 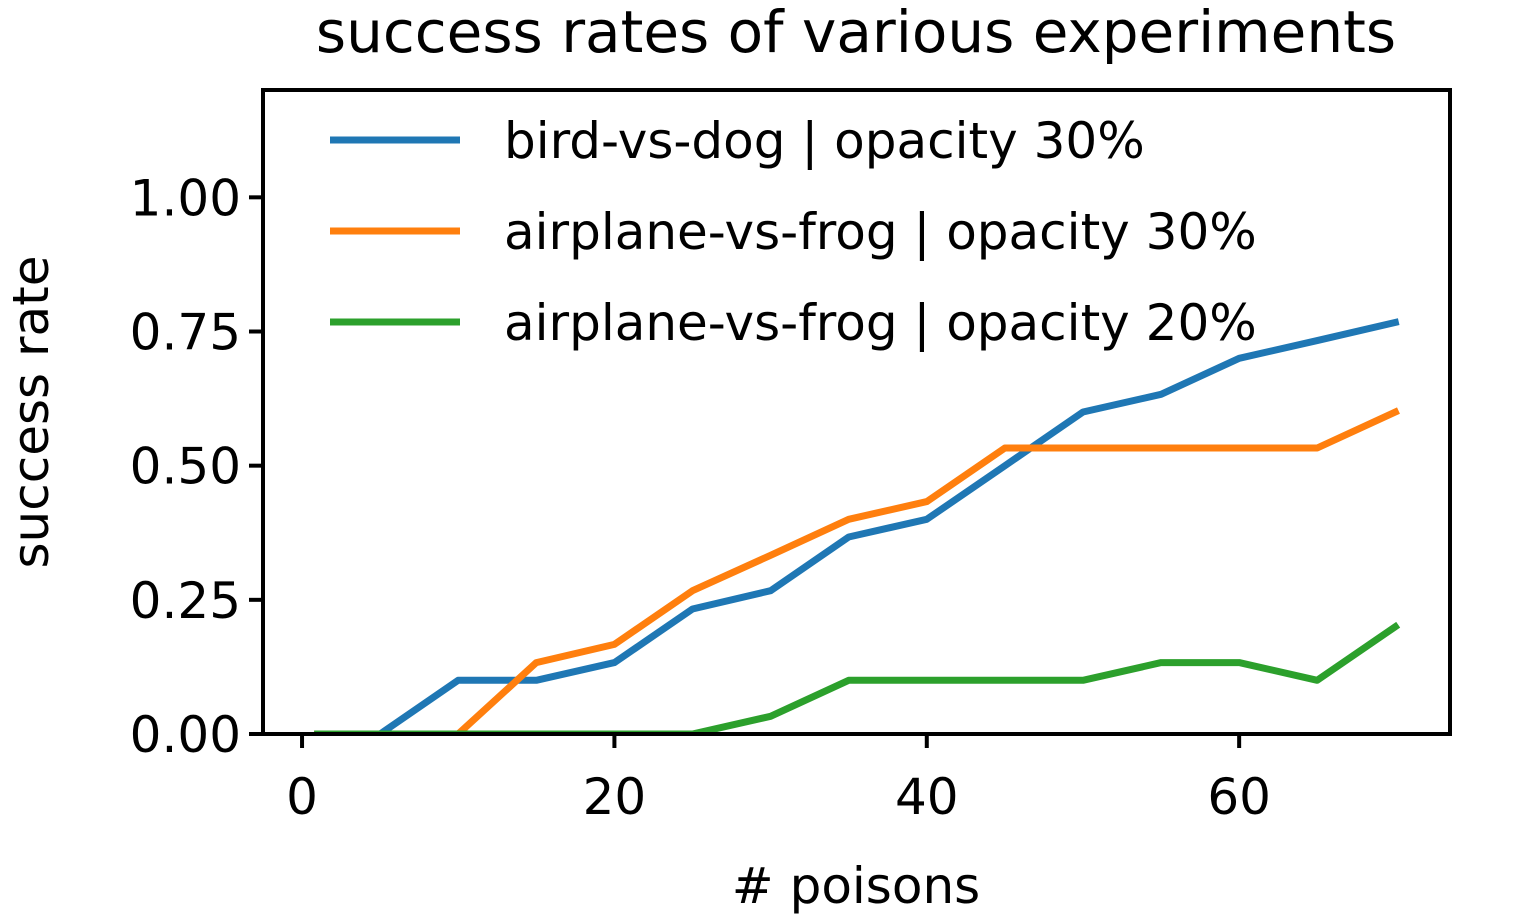 What do you see at coordinates (856, 886) in the screenshot?
I see `x-axis-label: # poisons` at bounding box center [856, 886].